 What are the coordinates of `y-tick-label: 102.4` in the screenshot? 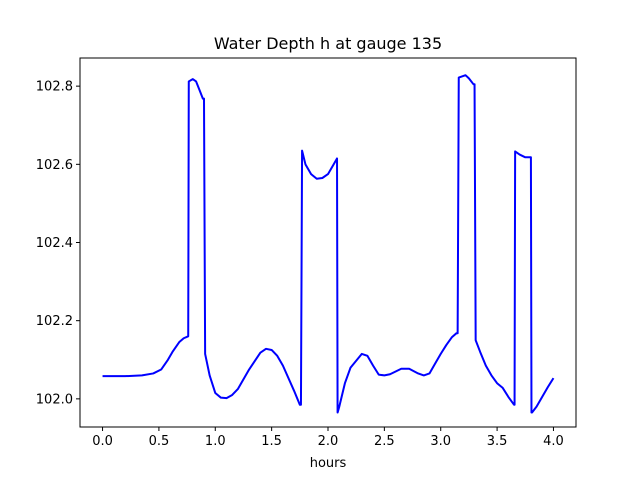 It's located at (54, 243).